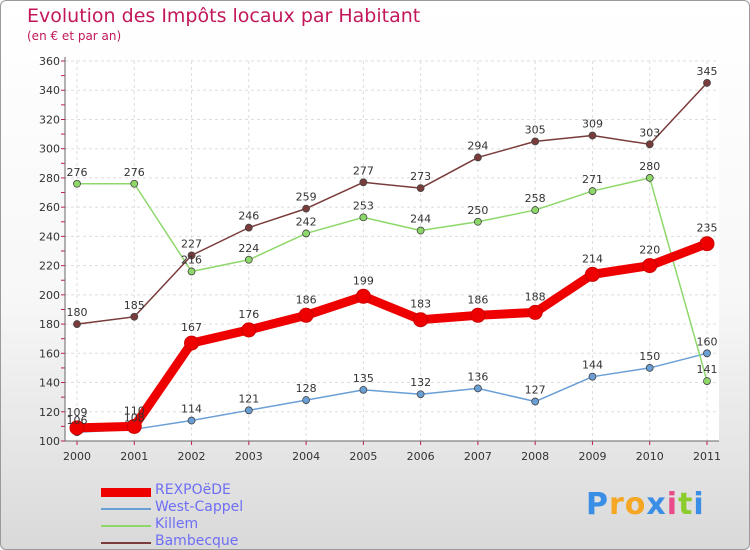  Describe the element at coordinates (77, 420) in the screenshot. I see `data-label-west-cappel: 106` at that location.